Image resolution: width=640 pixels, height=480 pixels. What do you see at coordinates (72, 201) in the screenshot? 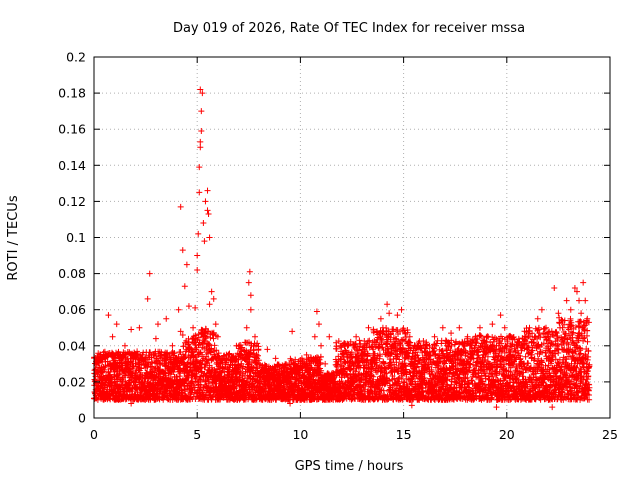
I see `y-tick-label: 0.12` at bounding box center [72, 201].